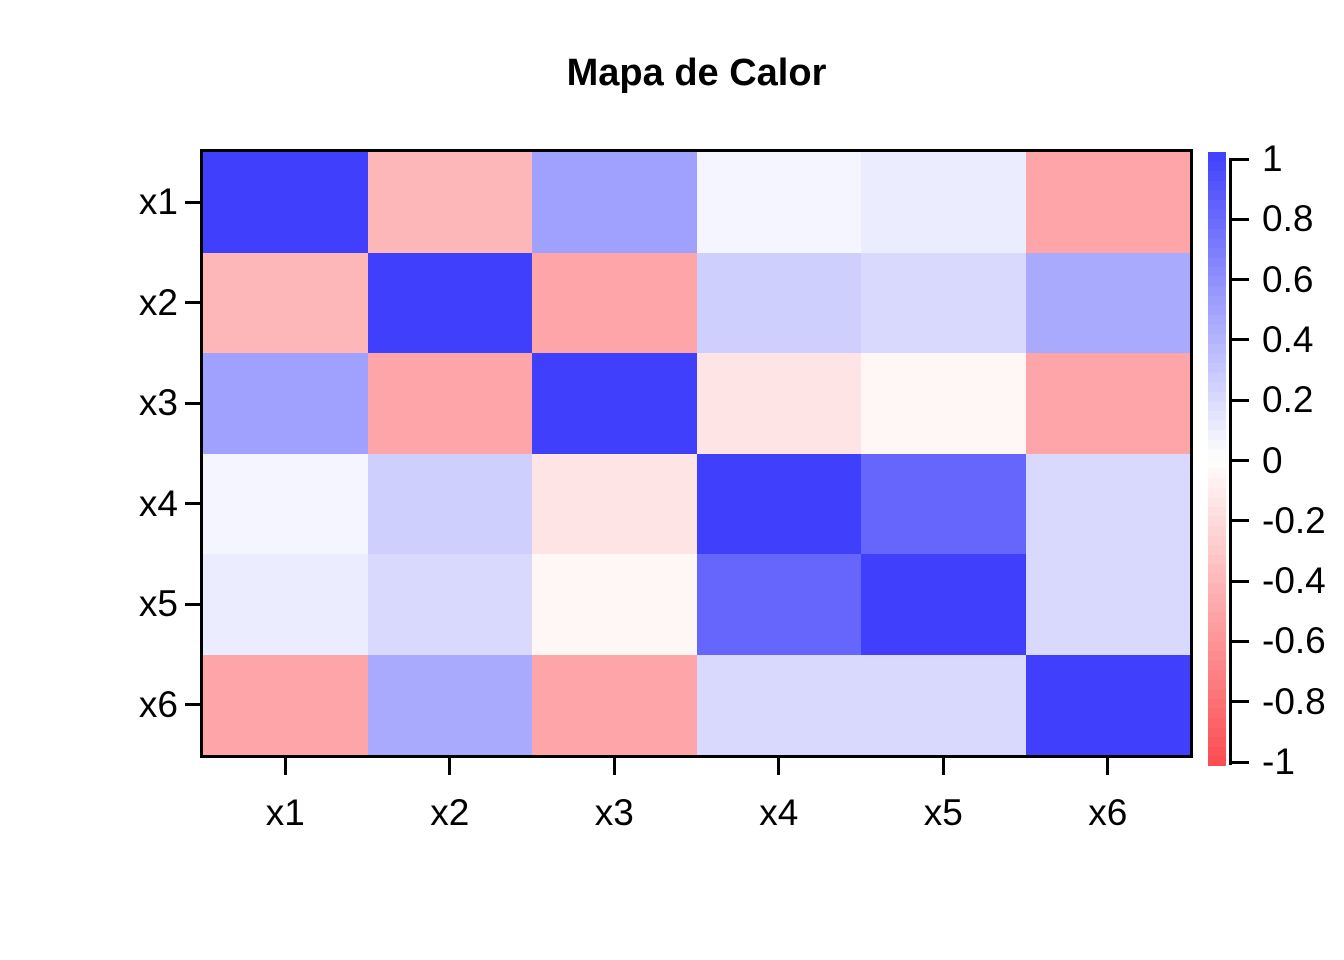 This screenshot has width=1344, height=960. I want to click on heatmap-cell-x3-x3, so click(614, 403).